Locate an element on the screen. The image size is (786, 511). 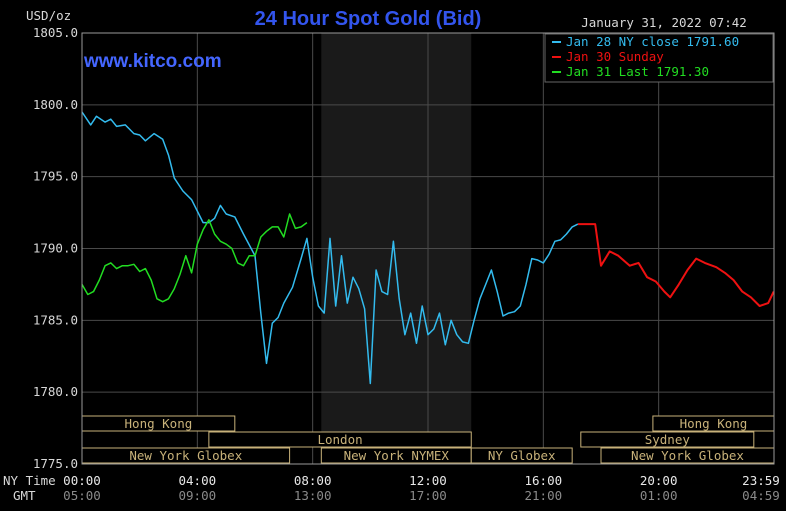
x-tick-label-ny: 08:00 is located at coordinates (313, 480).